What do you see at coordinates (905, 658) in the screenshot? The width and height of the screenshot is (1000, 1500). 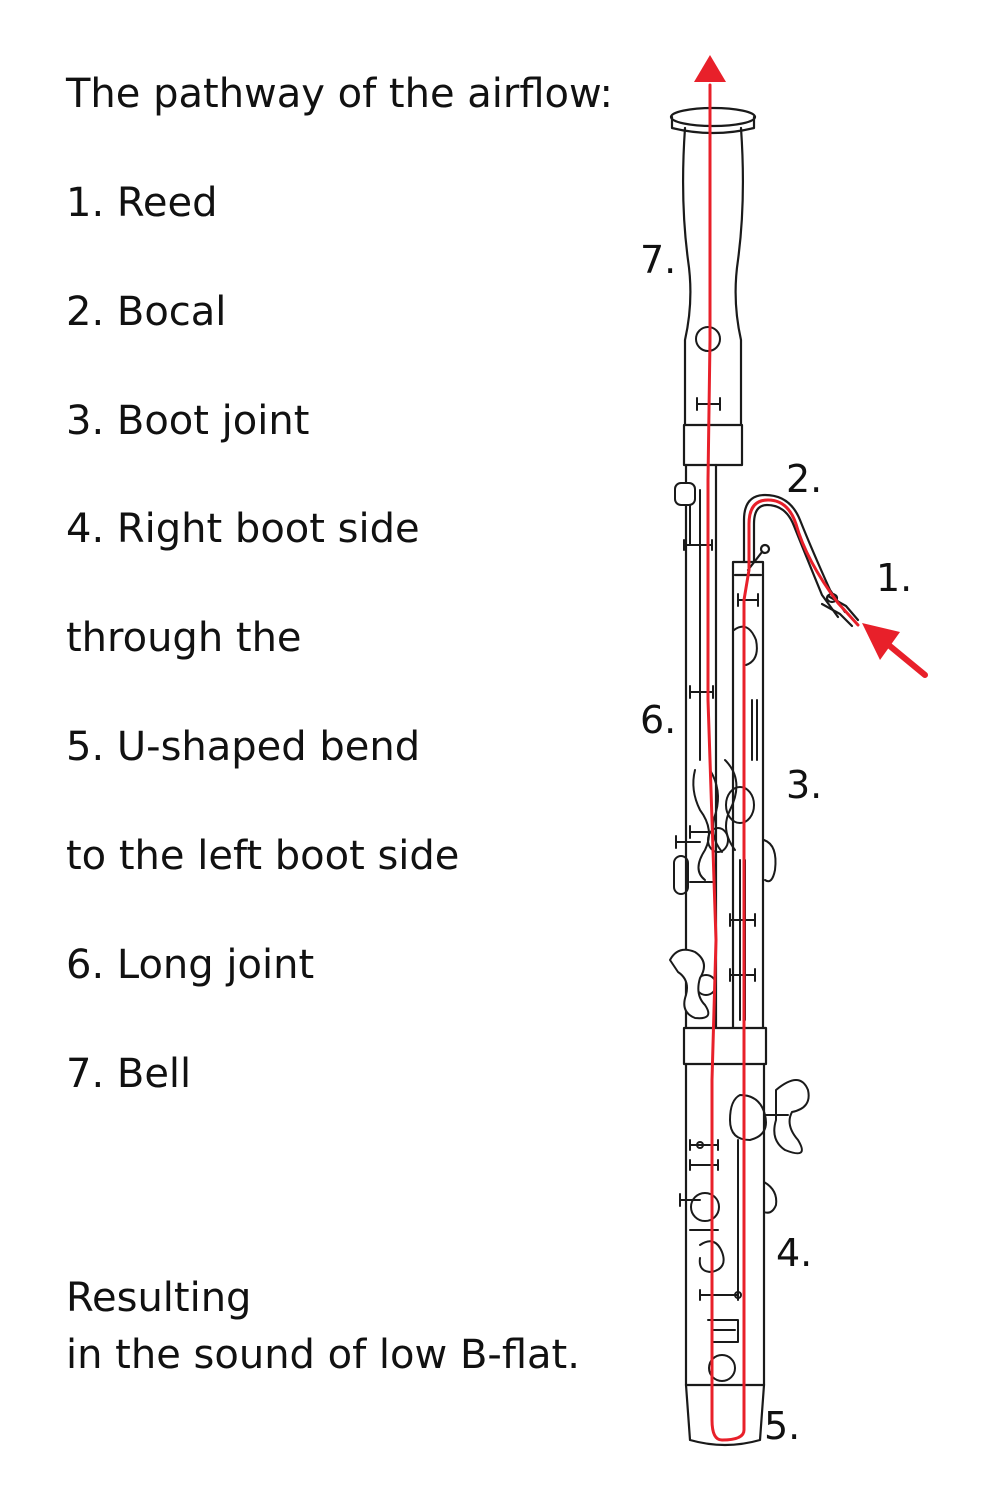 I see `arrow-in-line` at bounding box center [905, 658].